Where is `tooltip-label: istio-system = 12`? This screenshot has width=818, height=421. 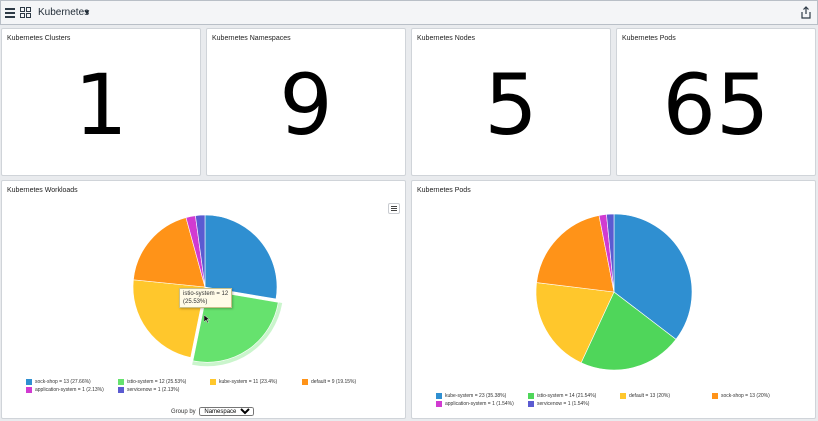 tooltip-label: istio-system = 12 is located at coordinates (206, 294).